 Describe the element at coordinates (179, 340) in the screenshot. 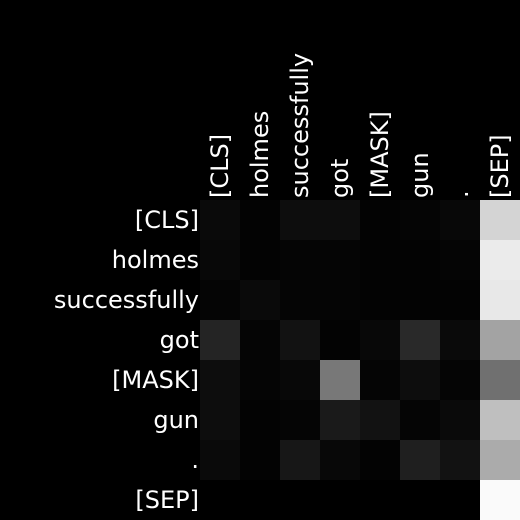

I see `y-axis-label-3: got` at that location.